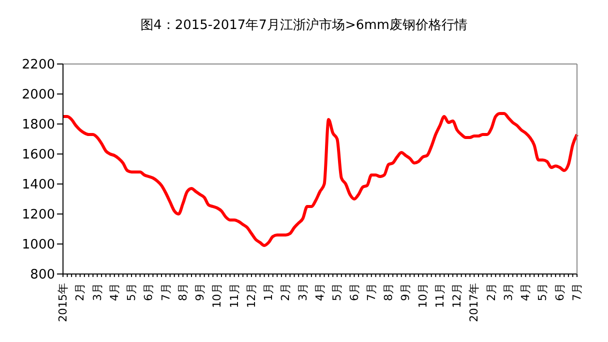 This screenshot has height=342, width=608. Describe the element at coordinates (38, 125) in the screenshot. I see `y-tick-label: 1800` at that location.